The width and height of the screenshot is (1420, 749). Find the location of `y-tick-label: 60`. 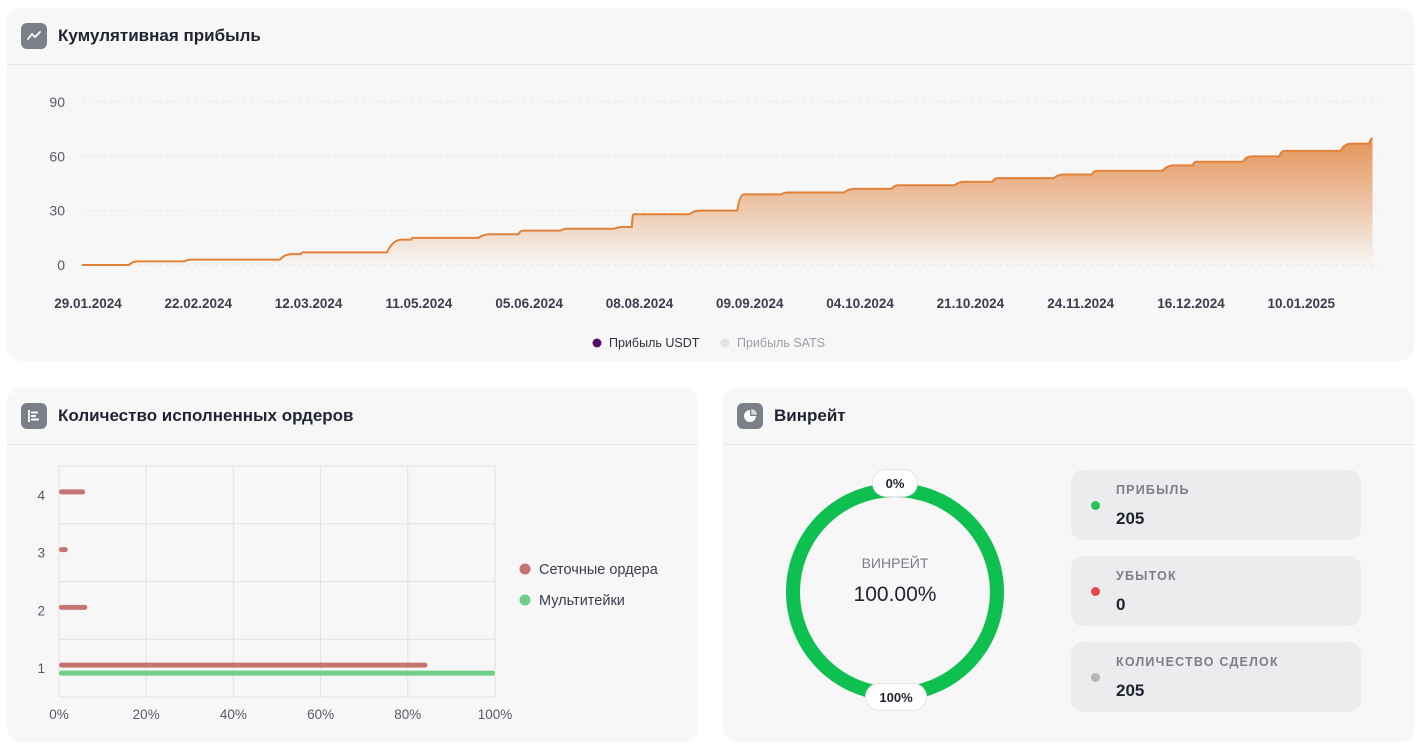

y-tick-label: 60 is located at coordinates (57, 156).